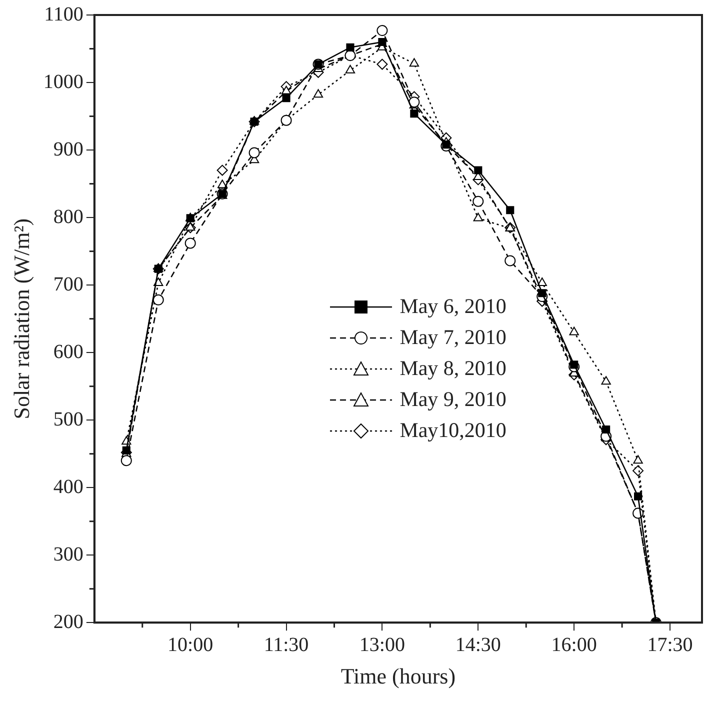 The image size is (708, 715). What do you see at coordinates (478, 645) in the screenshot?
I see `x-tick-label: 14:30` at bounding box center [478, 645].